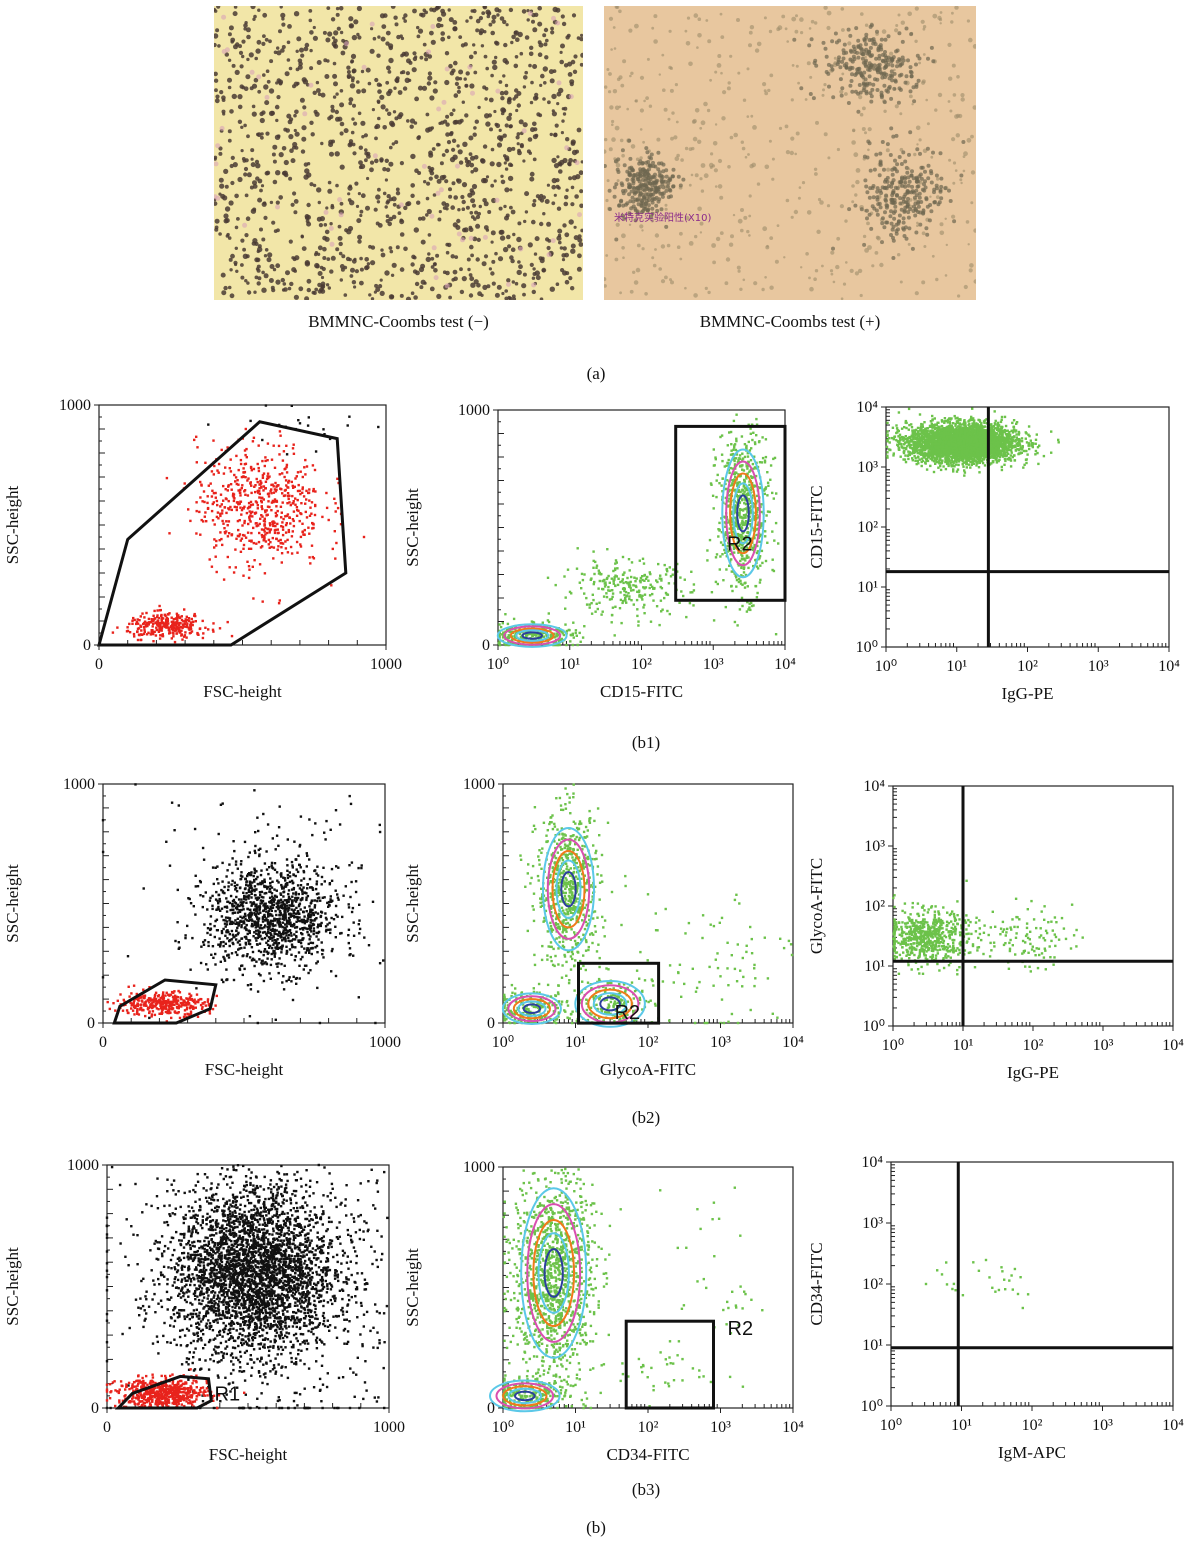 Image resolution: width=1192 pixels, height=1549 pixels. Describe the element at coordinates (816, 526) in the screenshot. I see `y-axis-label: CD15-FITC` at that location.